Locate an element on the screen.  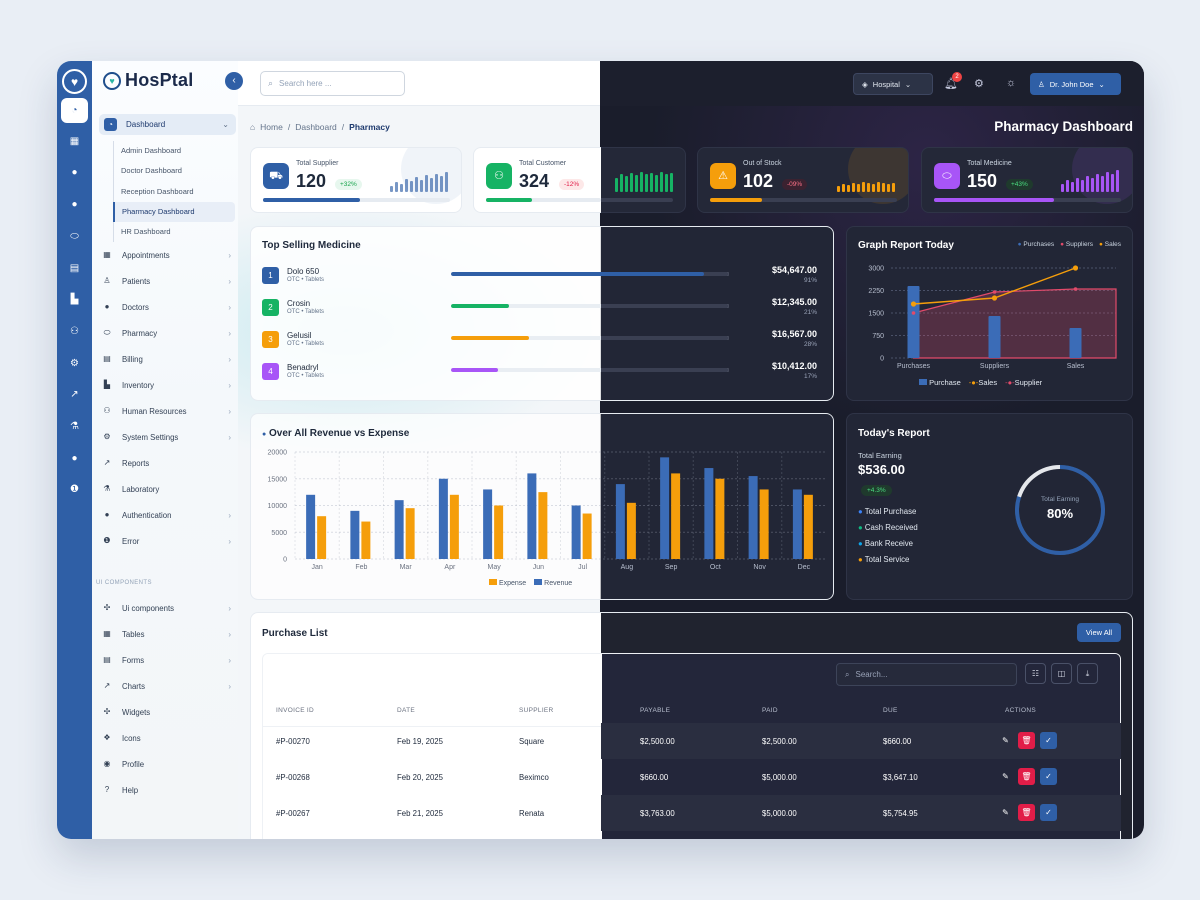
sidebar-item-label: Ui components is located at coordinates (148, 608).